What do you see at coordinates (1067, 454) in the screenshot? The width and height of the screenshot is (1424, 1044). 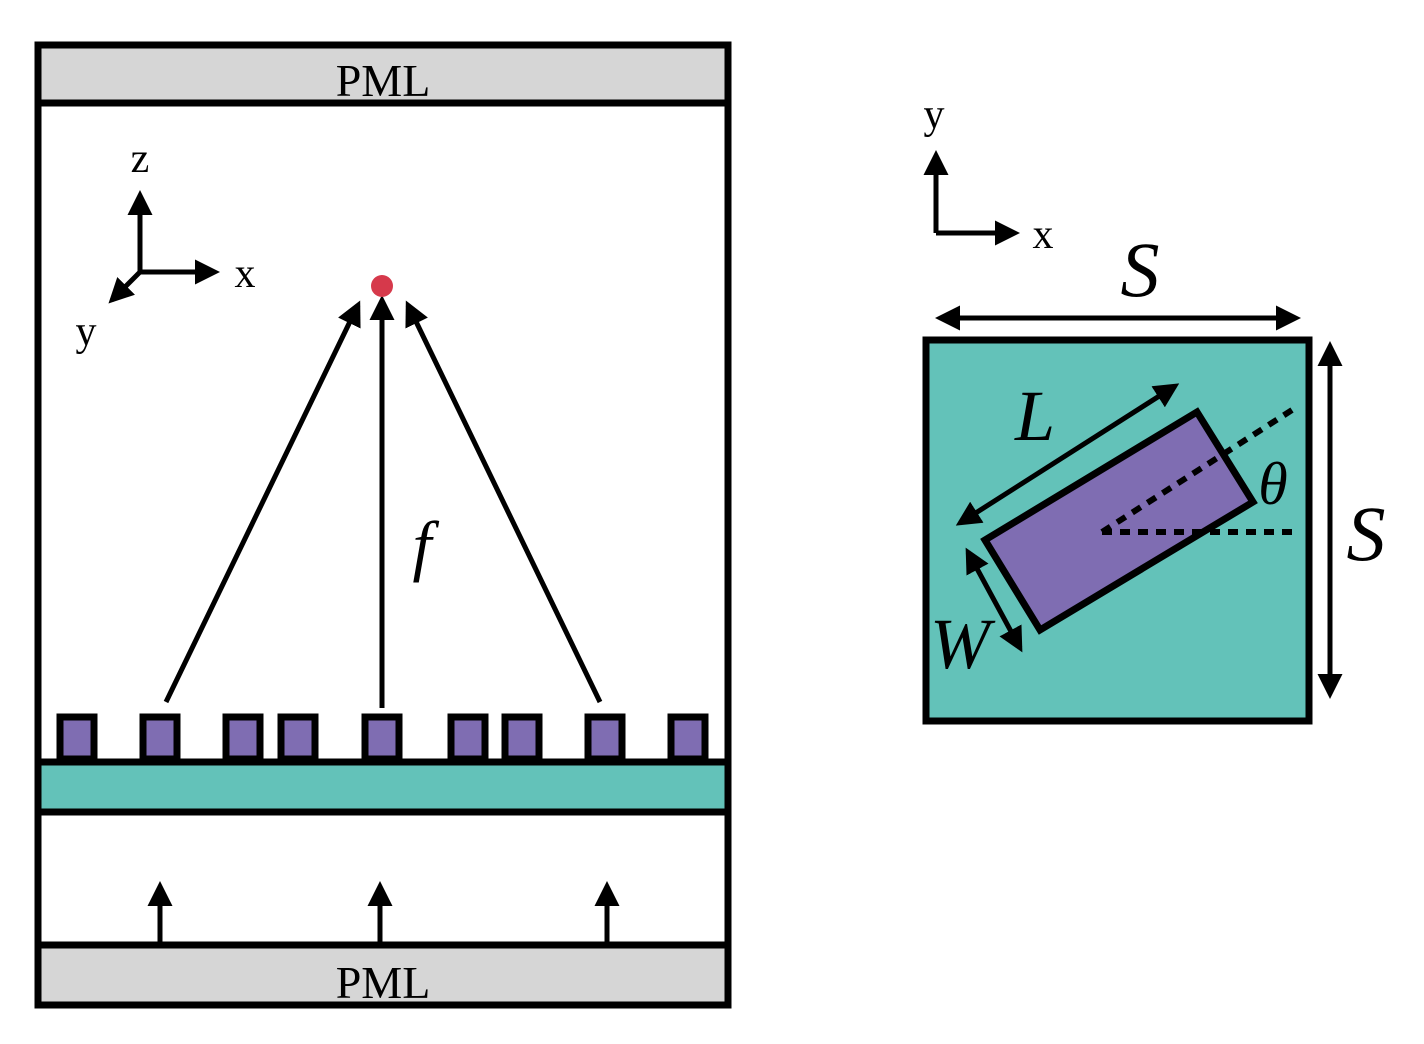 I see `length-arrow` at bounding box center [1067, 454].